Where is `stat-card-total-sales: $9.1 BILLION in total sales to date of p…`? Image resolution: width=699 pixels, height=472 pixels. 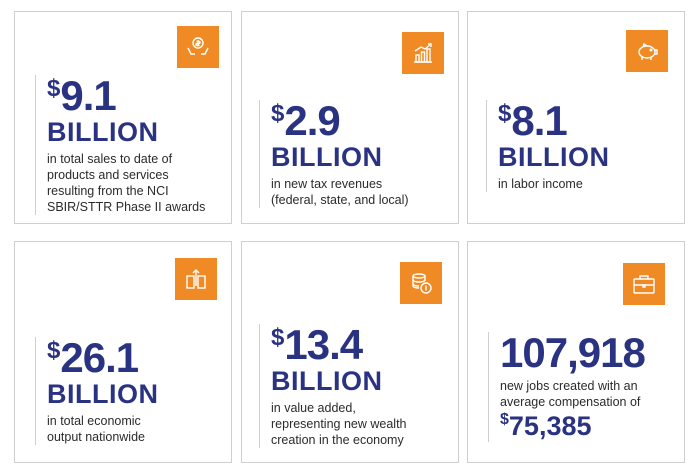
stat-card-total-sales: $9.1 BILLION in total sales to date of p… is located at coordinates (123, 117).